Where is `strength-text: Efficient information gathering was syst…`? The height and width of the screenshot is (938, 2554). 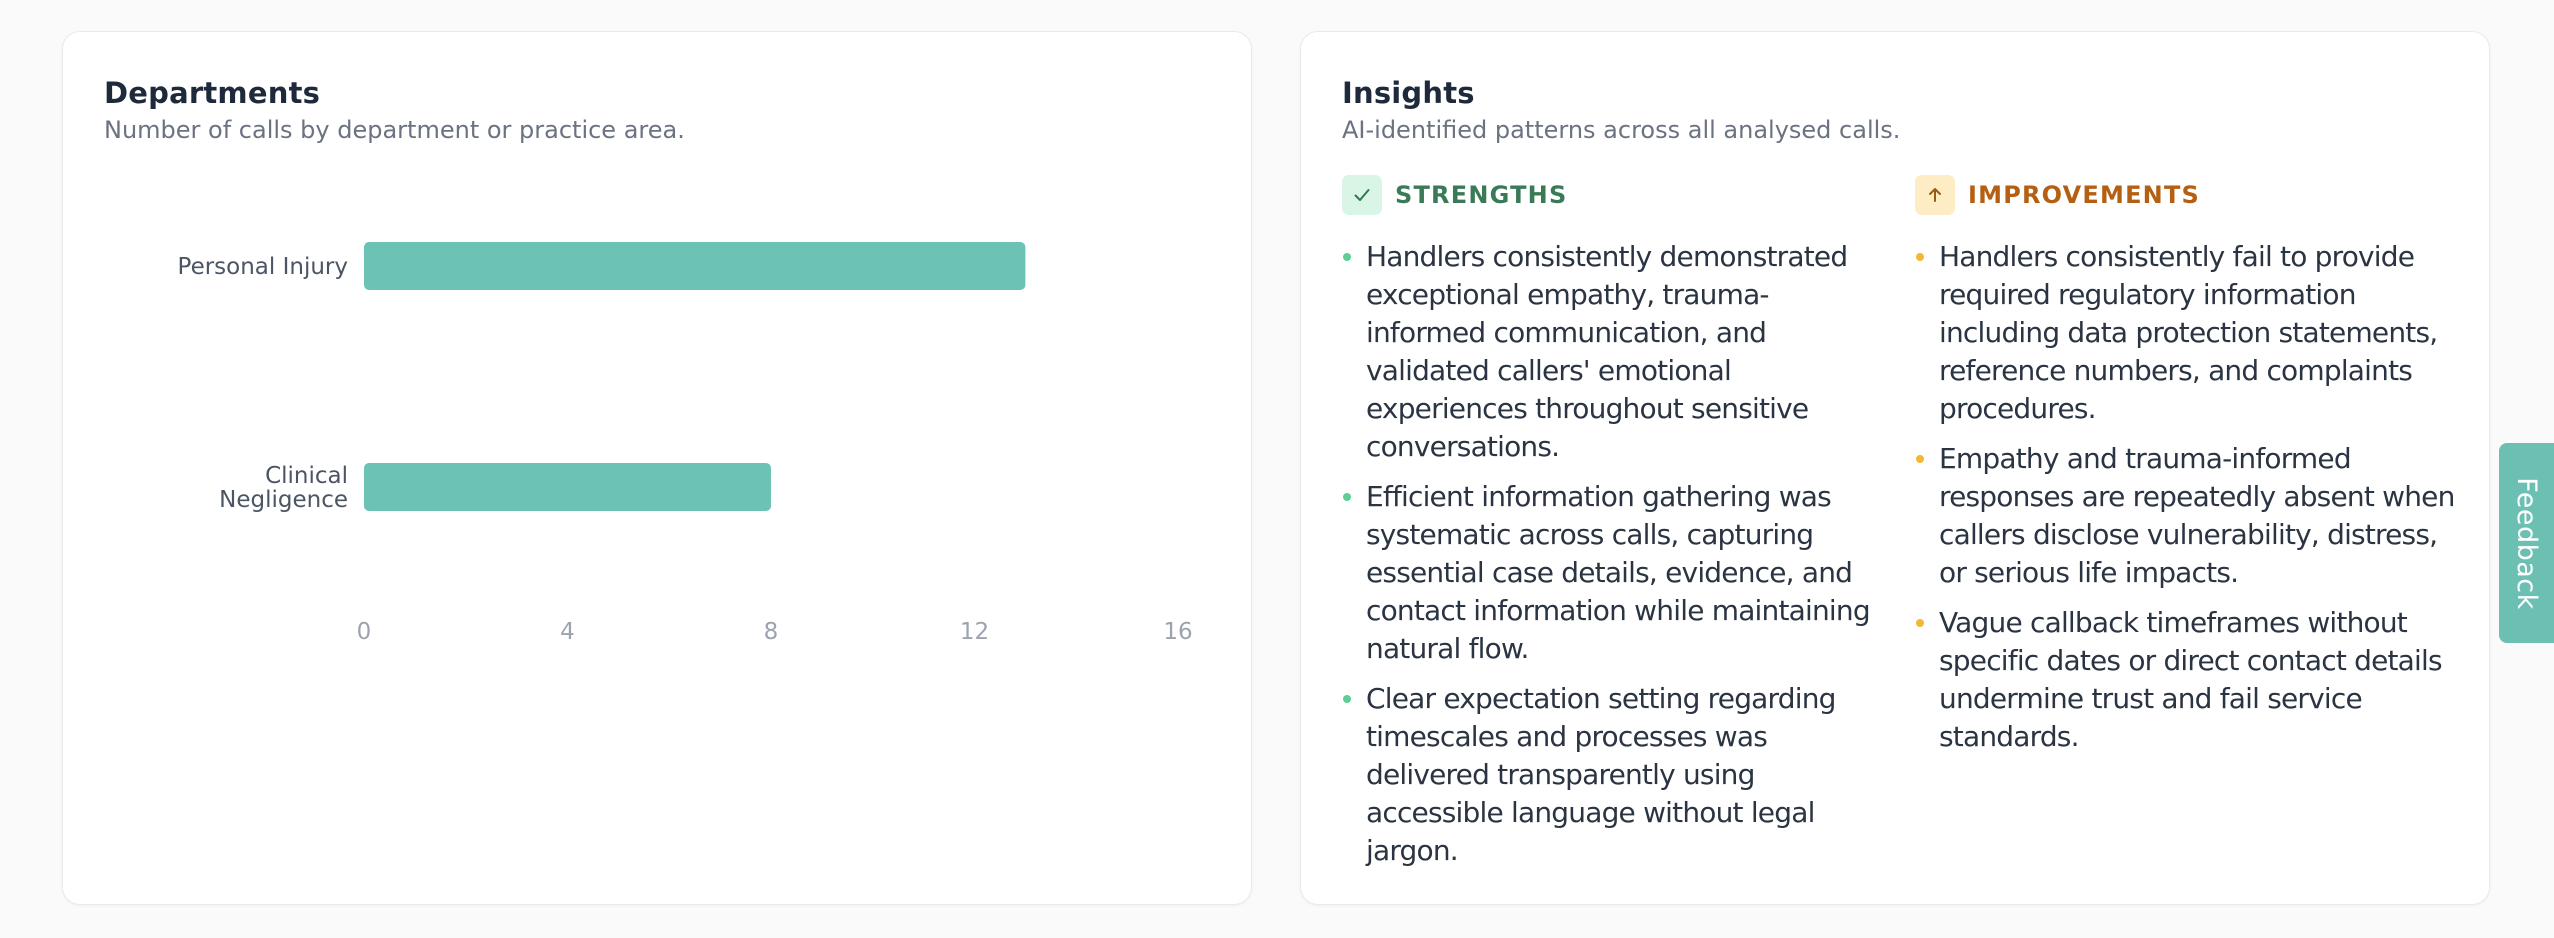 strength-text: Efficient information gathering was syst… is located at coordinates (1618, 572).